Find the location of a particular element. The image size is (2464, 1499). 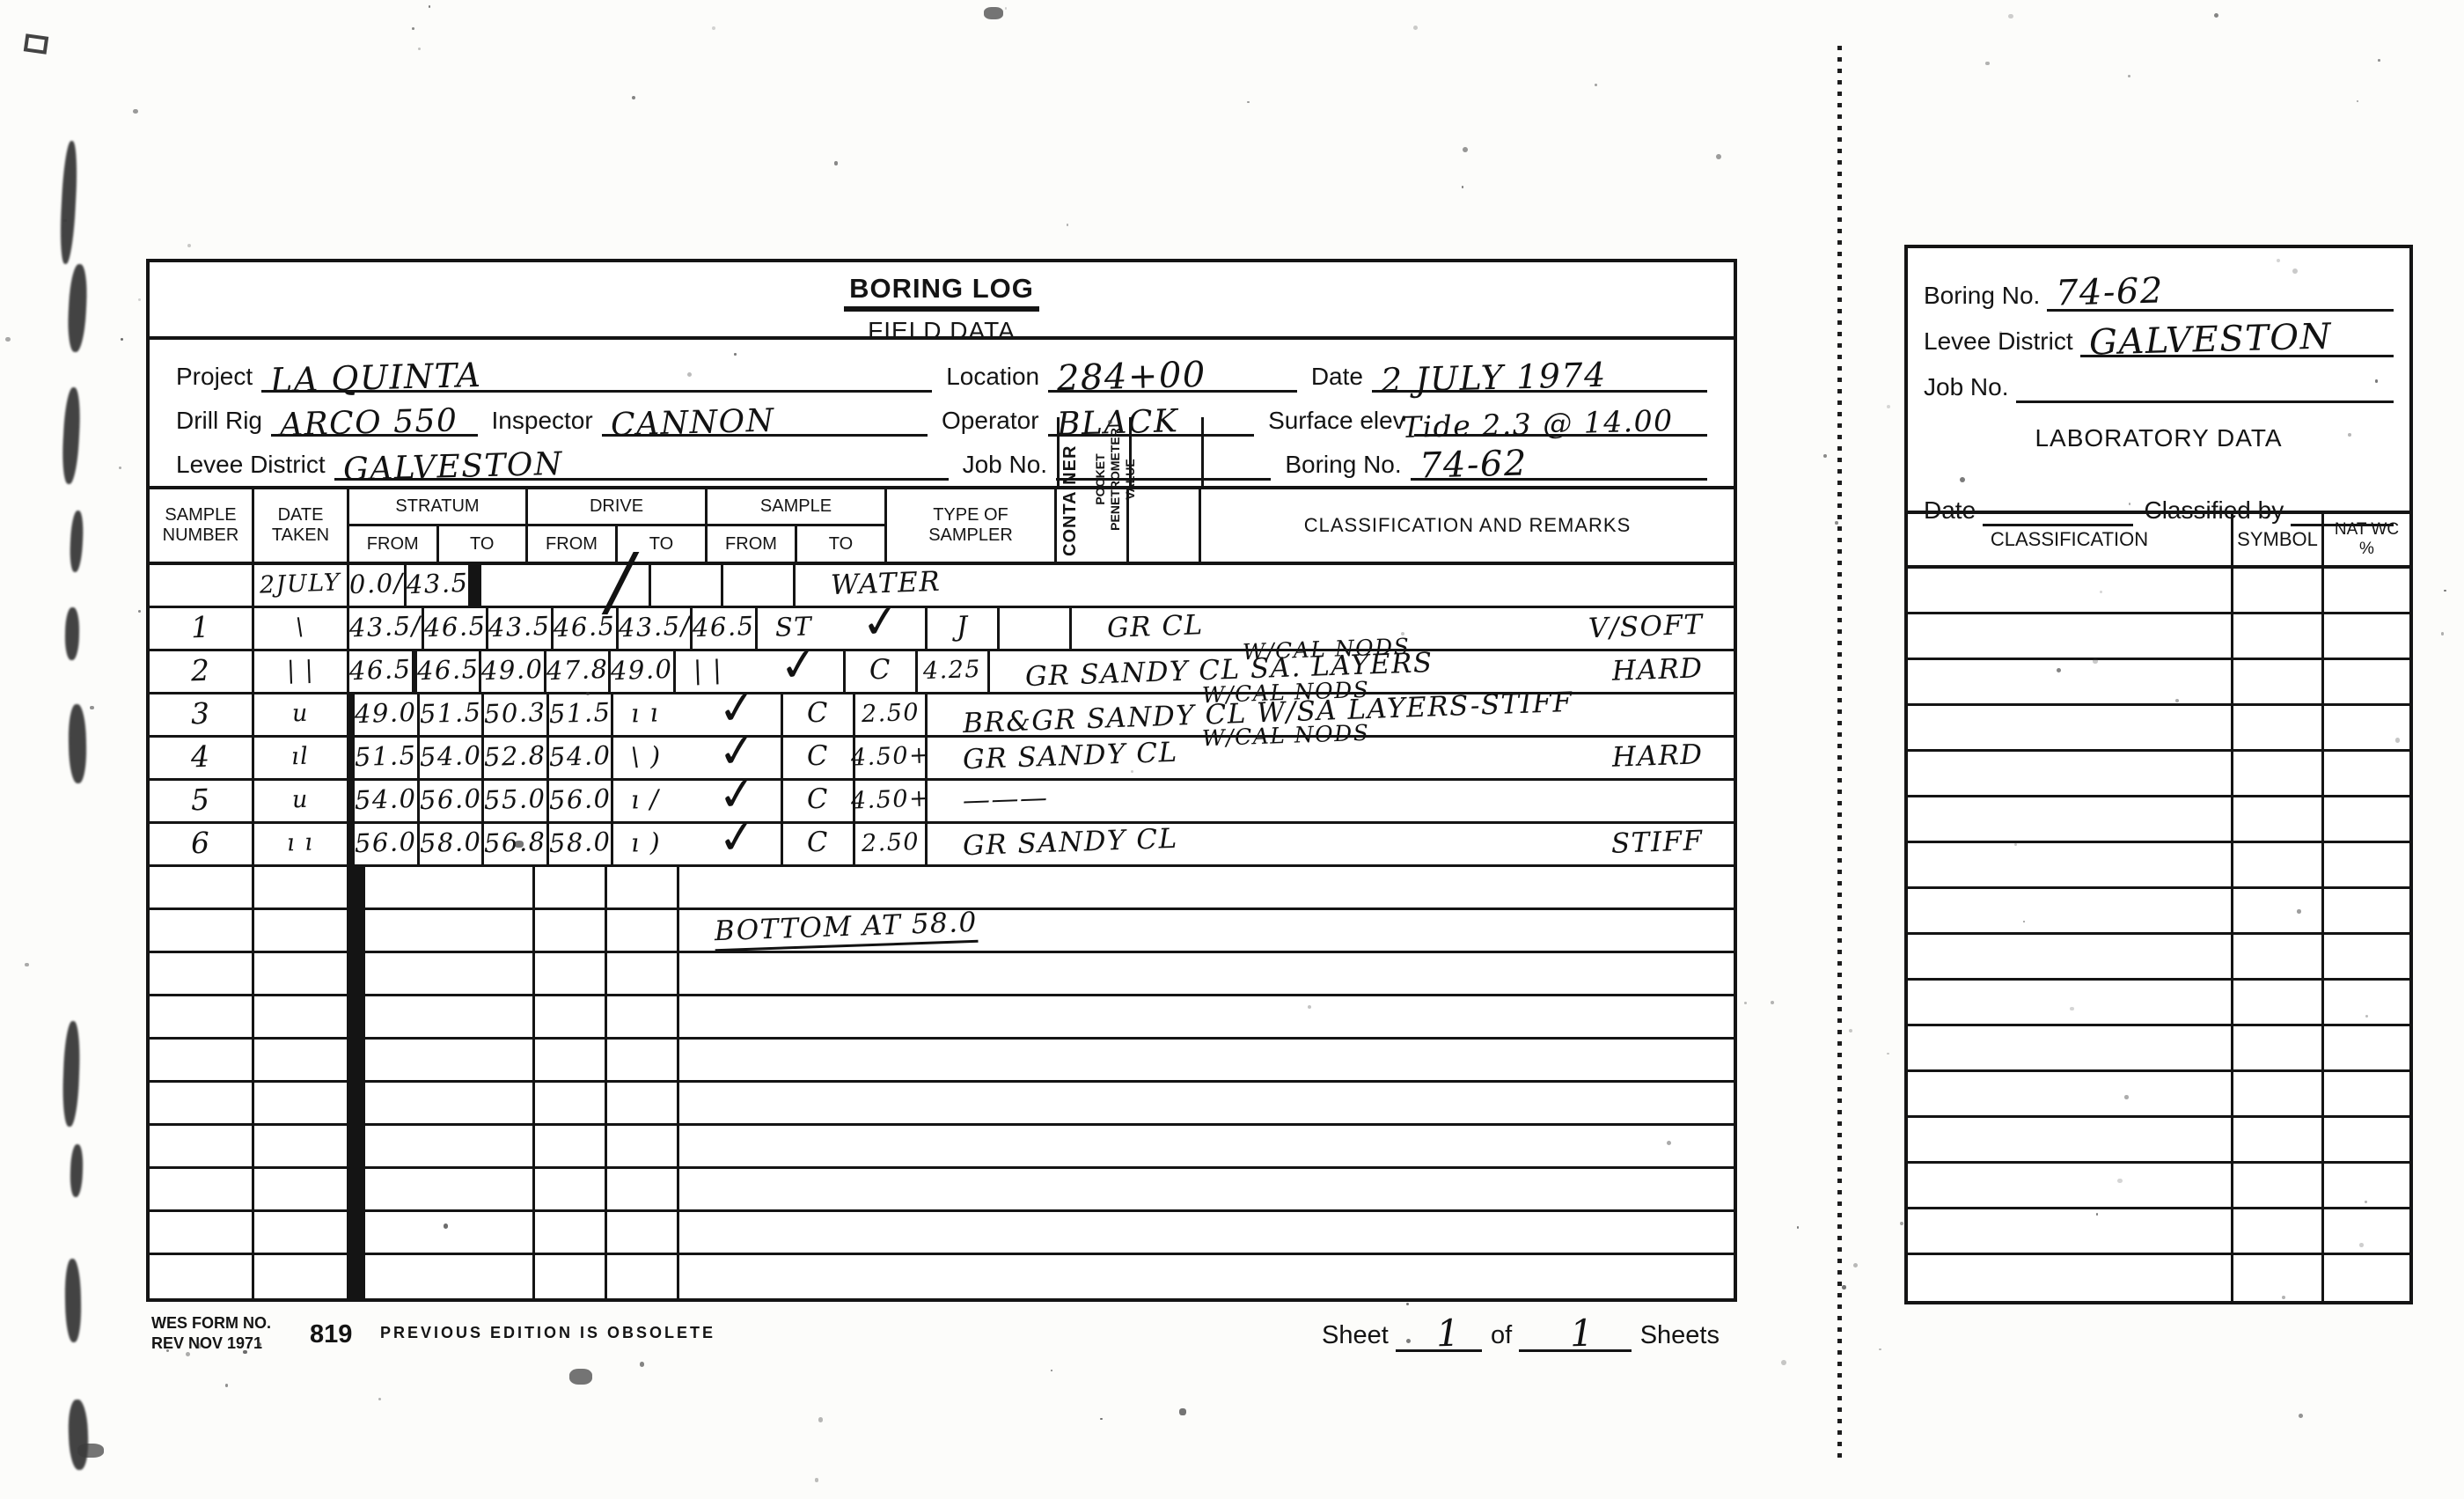

cell-stratum-to: 43.5 is located at coordinates (439, 585).